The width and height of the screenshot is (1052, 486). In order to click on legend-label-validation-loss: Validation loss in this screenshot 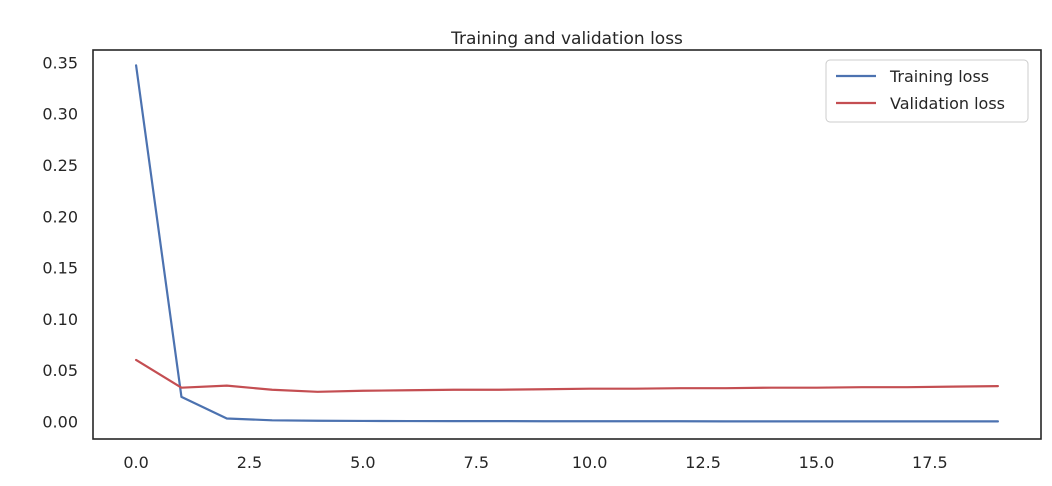, I will do `click(947, 103)`.